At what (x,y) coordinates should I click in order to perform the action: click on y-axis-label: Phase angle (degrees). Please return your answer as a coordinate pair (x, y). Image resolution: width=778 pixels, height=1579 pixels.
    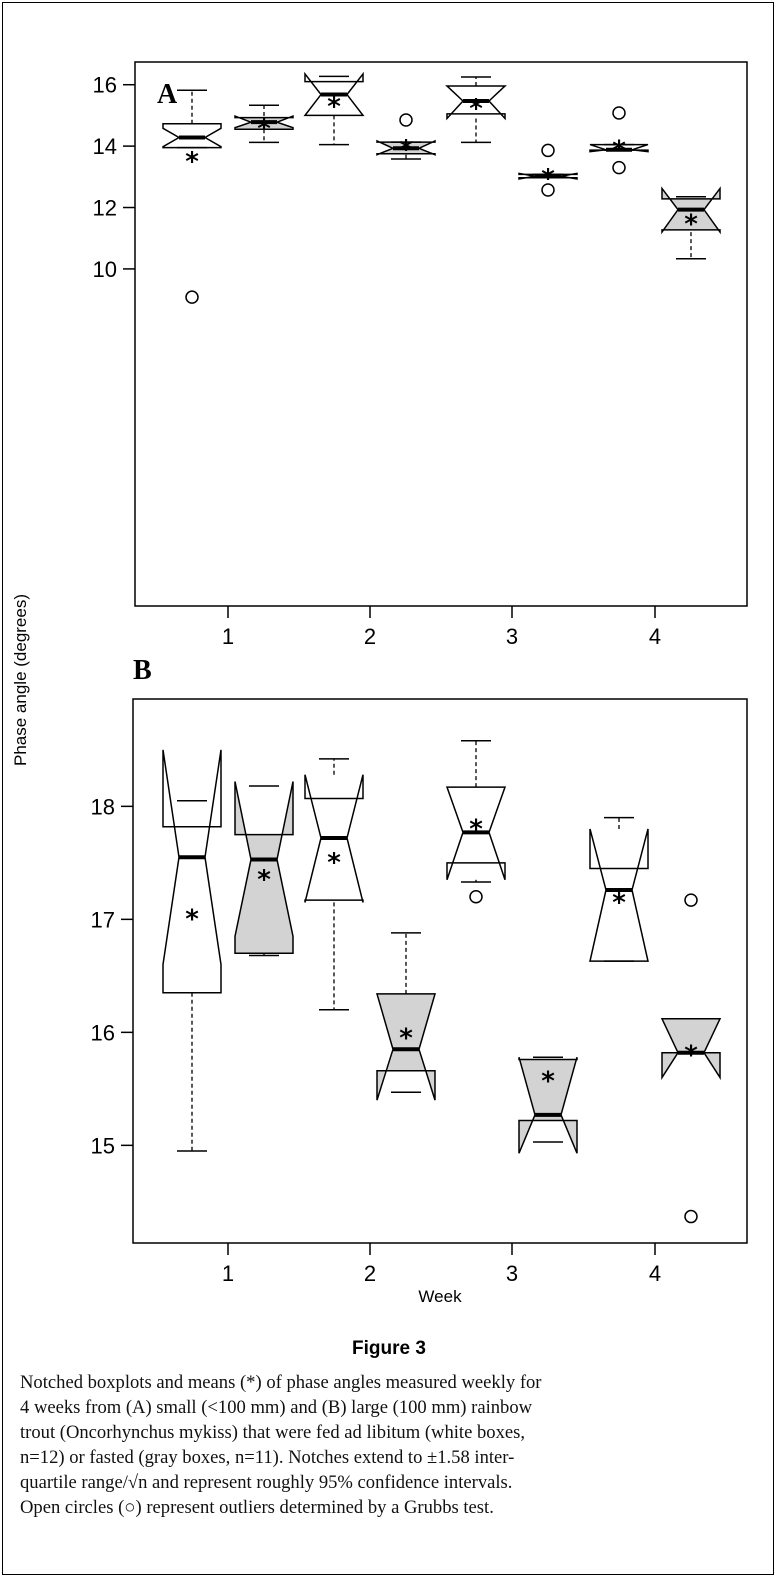
    Looking at the image, I should click on (20, 680).